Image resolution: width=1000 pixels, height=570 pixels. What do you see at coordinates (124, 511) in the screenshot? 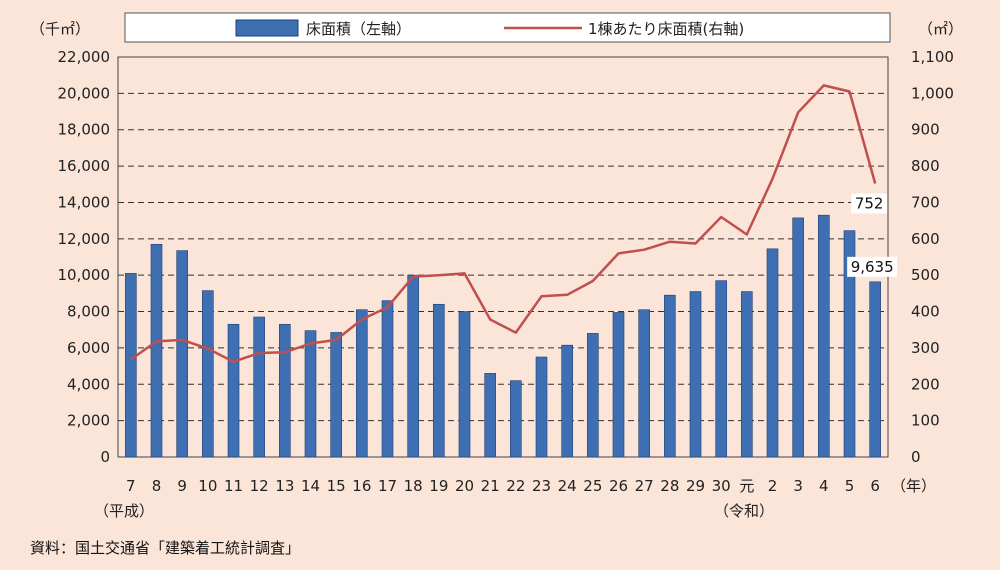
I see `era-label-heisei: （平成）` at bounding box center [124, 511].